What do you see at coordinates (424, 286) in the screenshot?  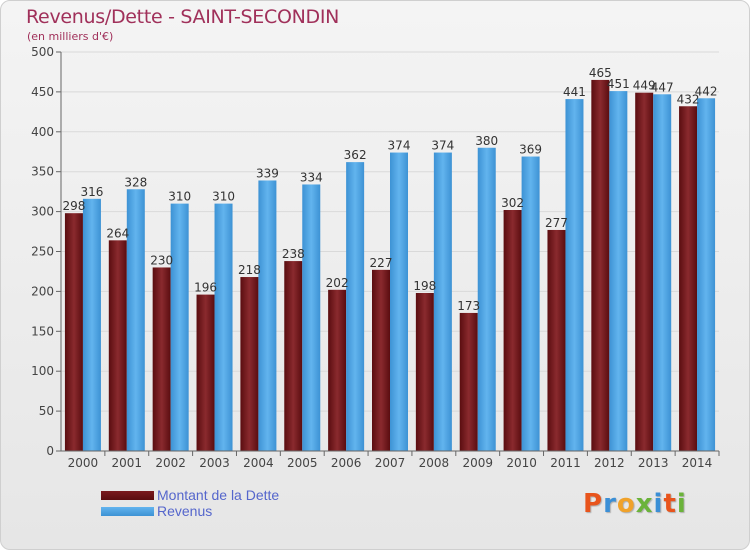 I see `data-label-dette: 198` at bounding box center [424, 286].